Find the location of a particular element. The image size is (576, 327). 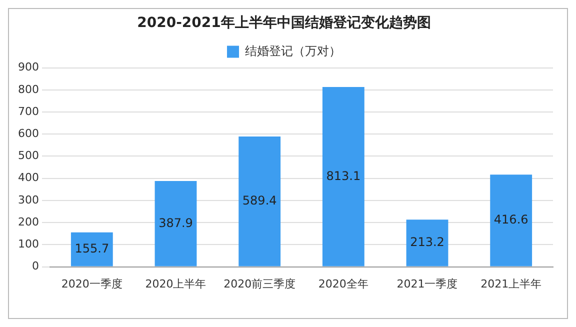

y-tick-label: 200 is located at coordinates (28, 221).